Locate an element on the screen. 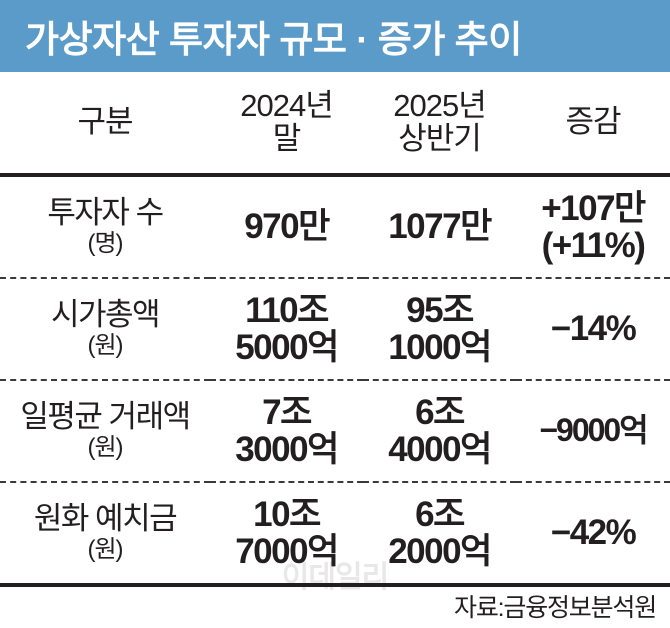 The height and width of the screenshot is (628, 670). cell-2025-investors: 1077만 is located at coordinates (439, 227).